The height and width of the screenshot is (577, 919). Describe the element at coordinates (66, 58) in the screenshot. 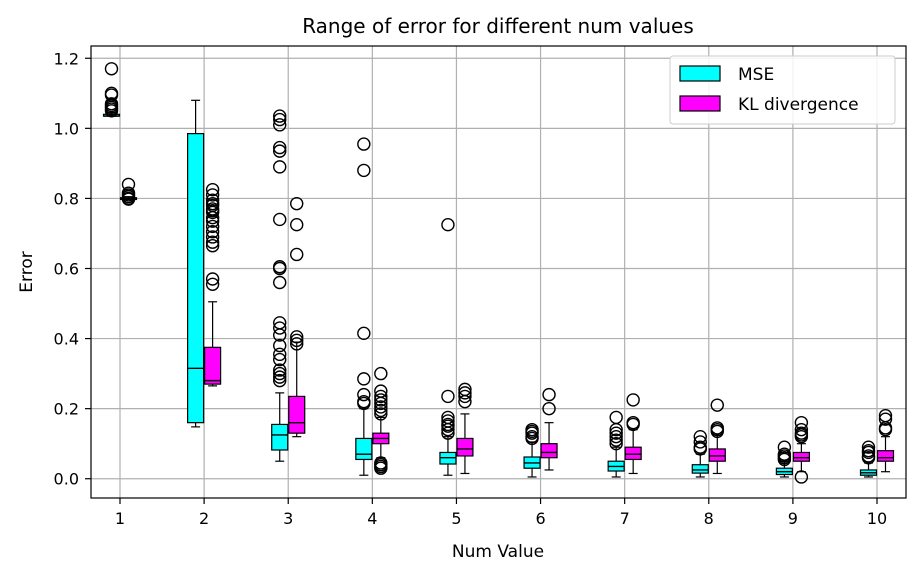

I see `y-tick-label: 1.2` at that location.